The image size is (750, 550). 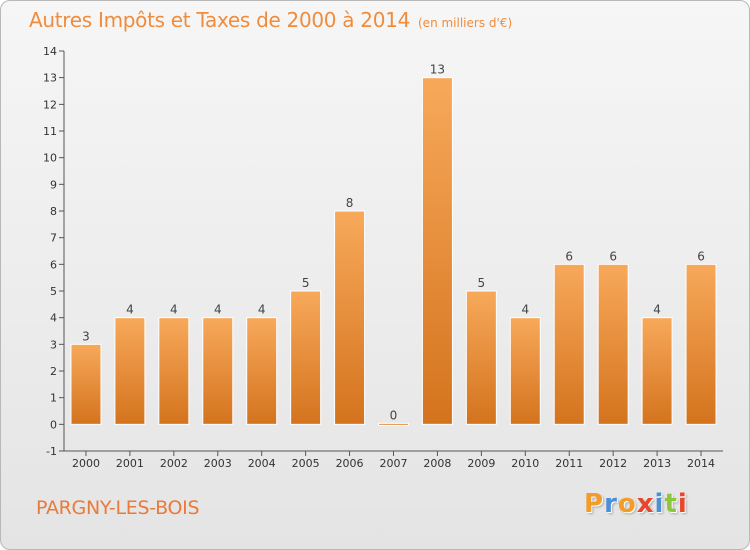 I want to click on data-label: 8, so click(x=350, y=203).